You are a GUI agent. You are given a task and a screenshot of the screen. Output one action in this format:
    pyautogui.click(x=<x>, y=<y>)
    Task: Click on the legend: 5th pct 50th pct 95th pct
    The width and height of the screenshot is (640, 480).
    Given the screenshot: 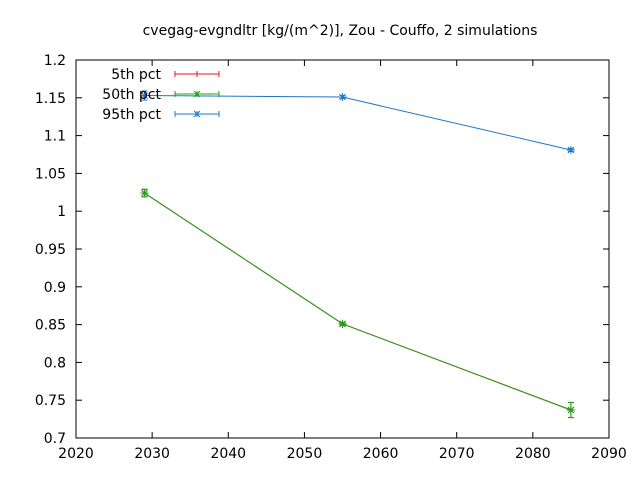 What is the action you would take?
    pyautogui.click(x=161, y=95)
    